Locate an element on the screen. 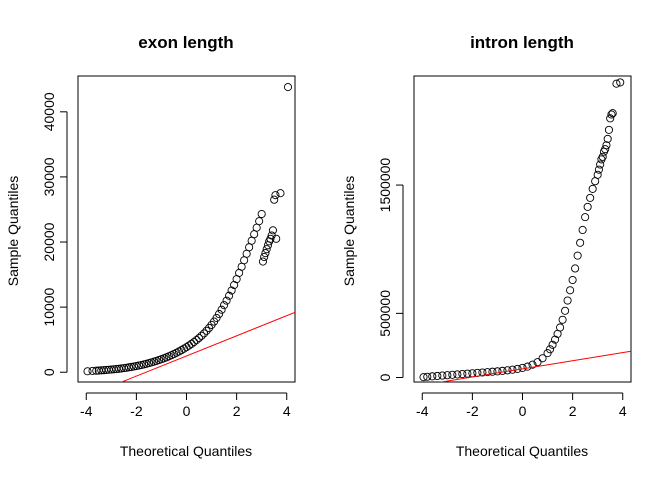  y-tick-label: 1500000 is located at coordinates (385, 185).